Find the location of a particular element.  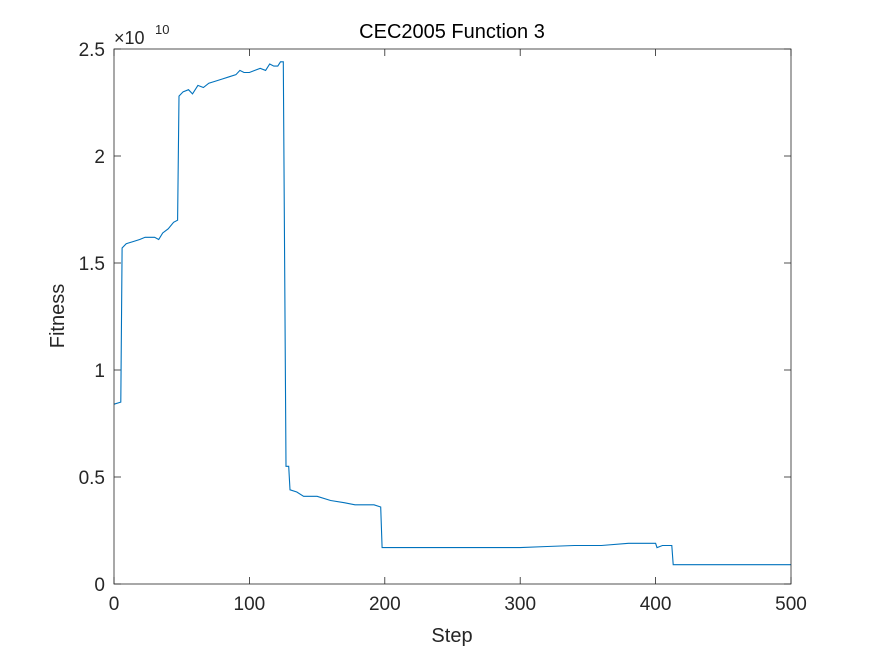

x-axis-label: Step is located at coordinates (451, 636).